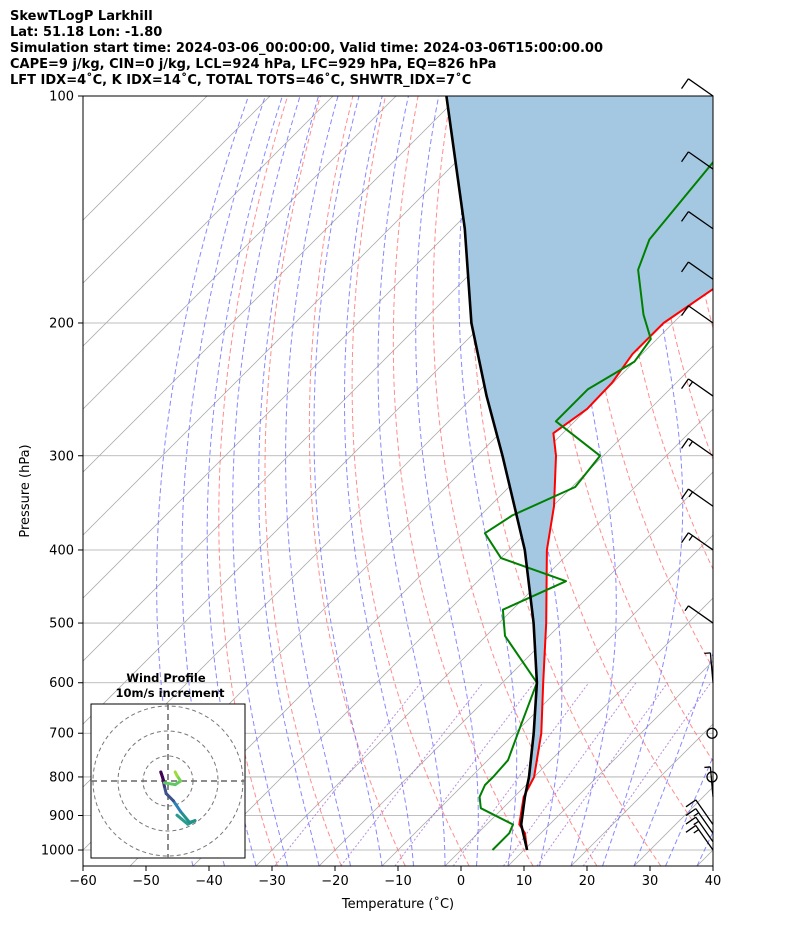 This screenshot has height=937, width=794. Describe the element at coordinates (61, 550) in the screenshot. I see `y-tick-label: 400` at that location.